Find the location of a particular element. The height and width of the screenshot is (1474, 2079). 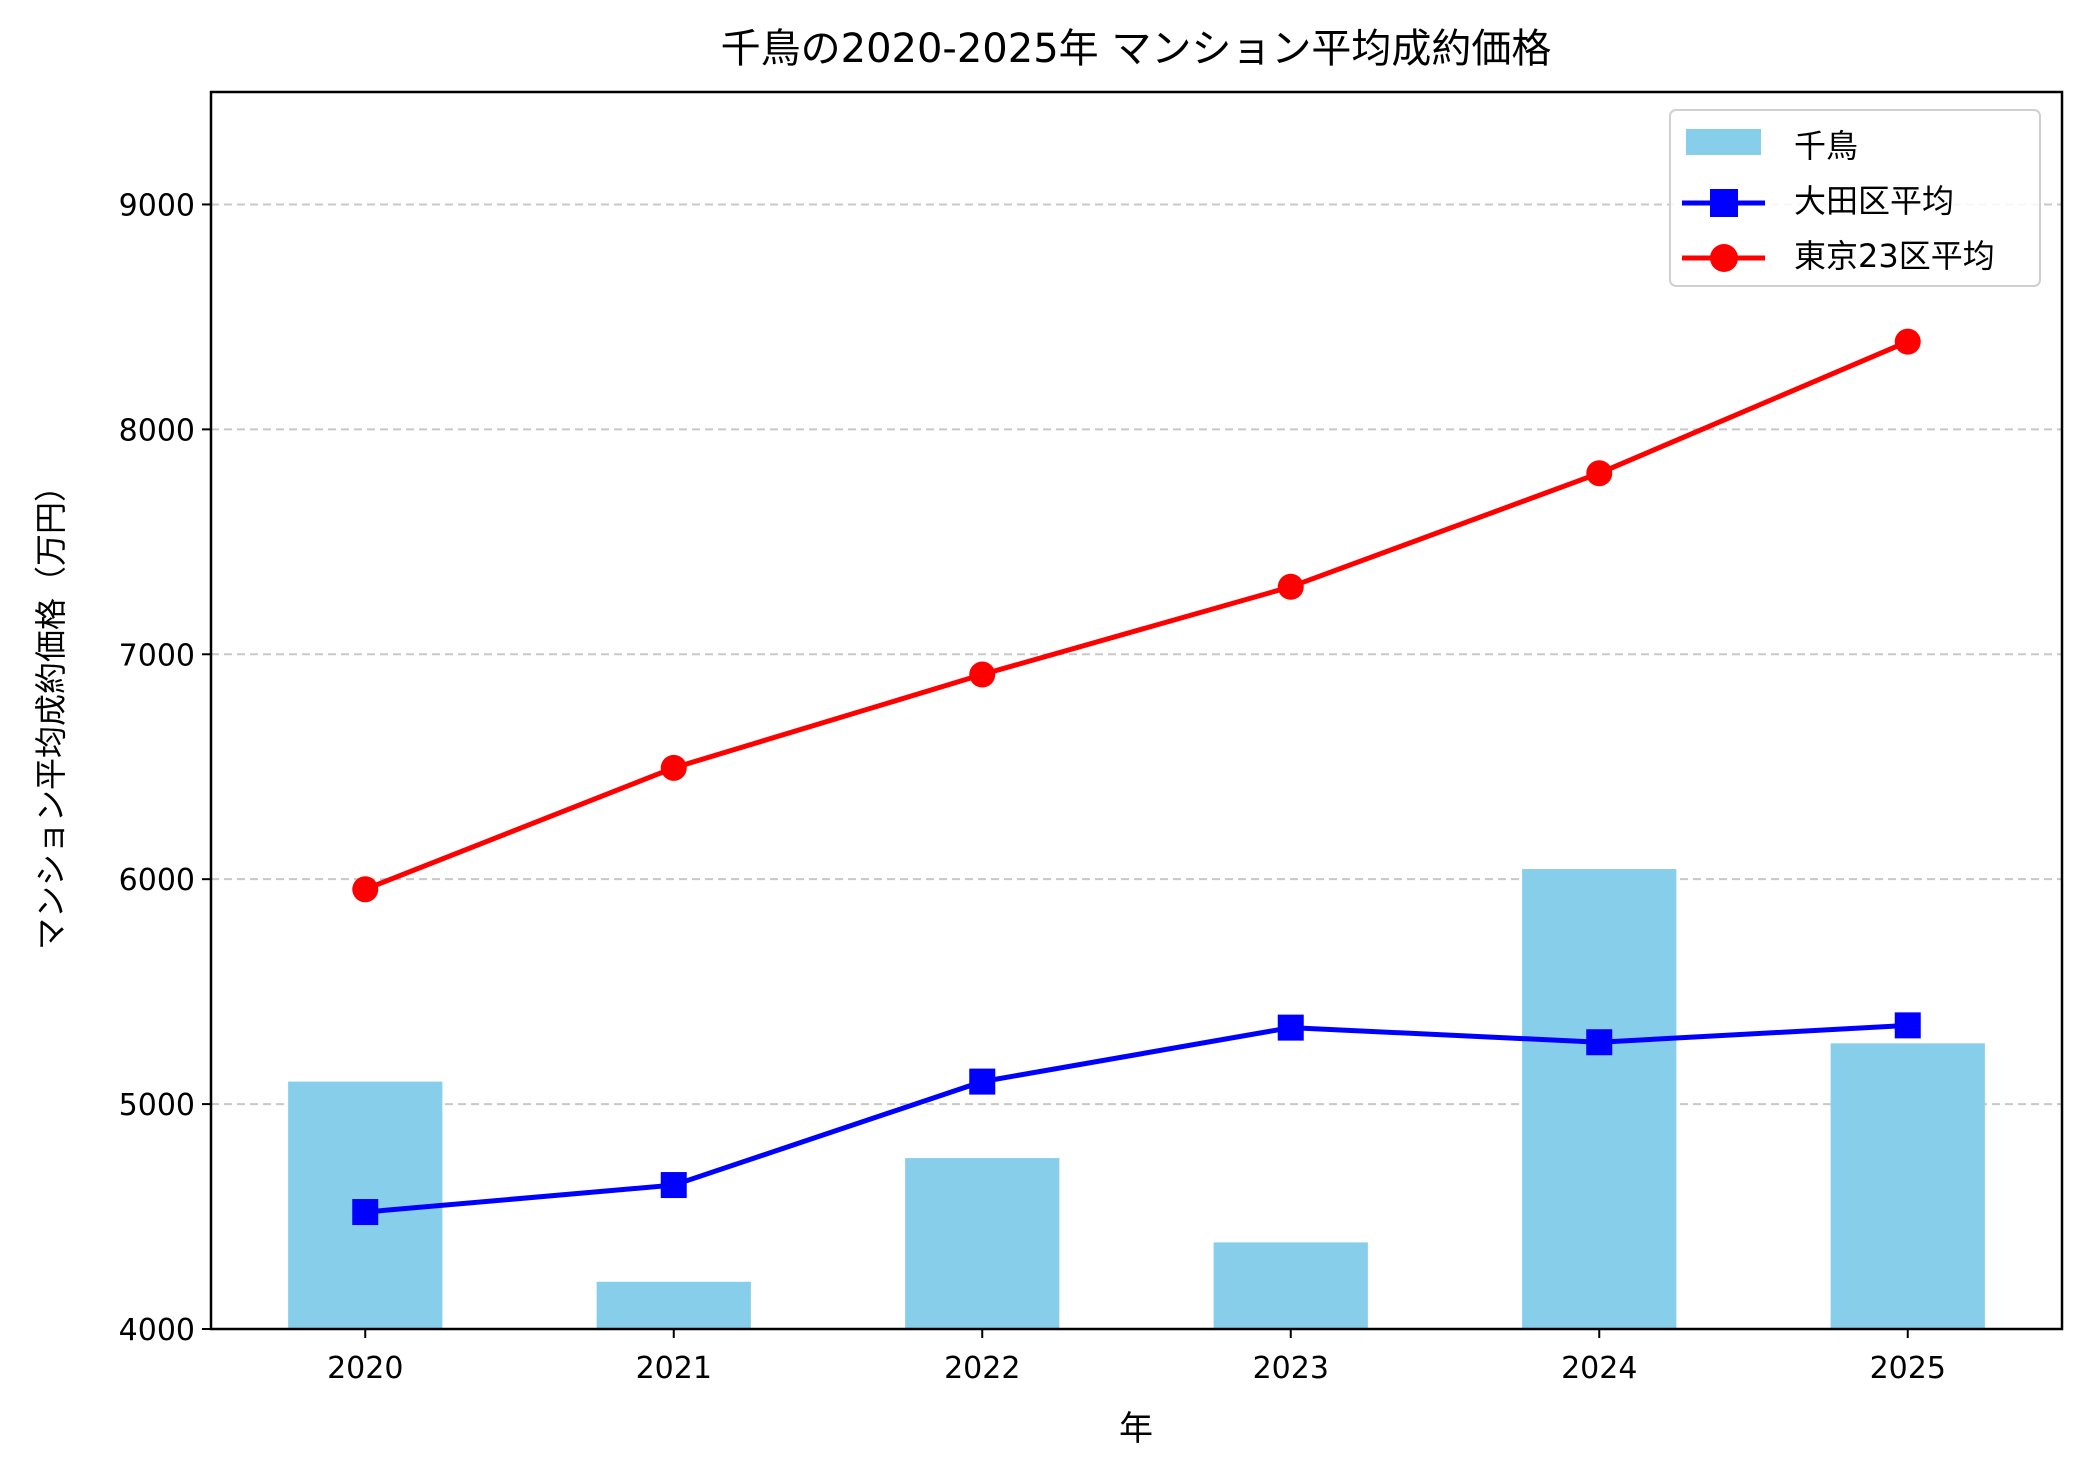

y-tick-label: 8000 is located at coordinates (157, 430).